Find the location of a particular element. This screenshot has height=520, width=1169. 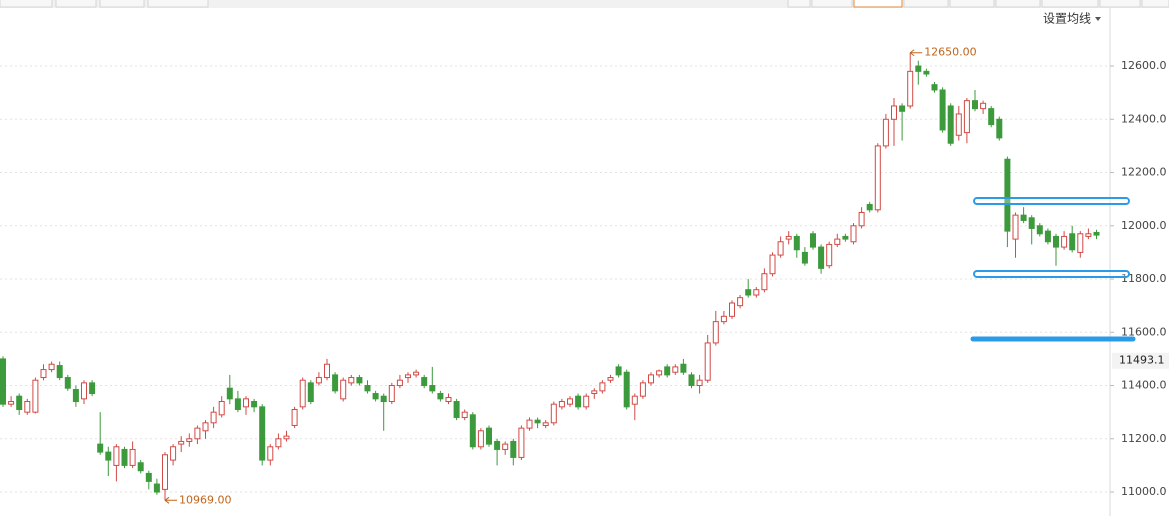

y-tick-label: 12600.0 is located at coordinates (1144, 65).